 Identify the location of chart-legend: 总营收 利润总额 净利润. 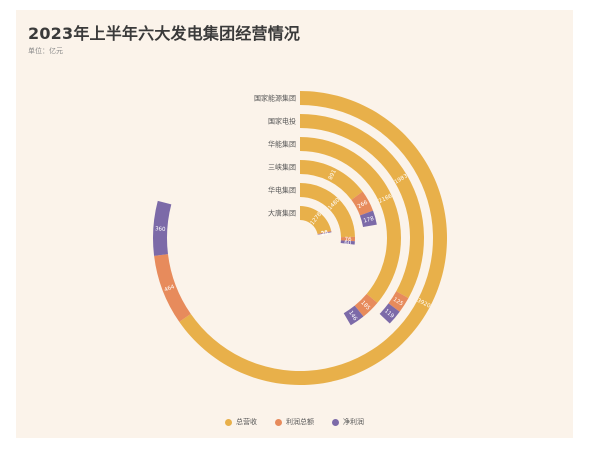
(294, 422).